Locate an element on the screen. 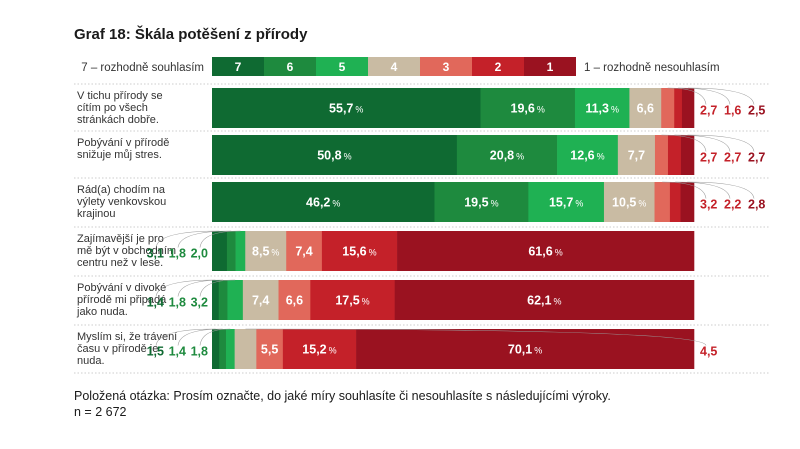 This screenshot has width=800, height=449. data-label-1: 2,8 is located at coordinates (756, 205).